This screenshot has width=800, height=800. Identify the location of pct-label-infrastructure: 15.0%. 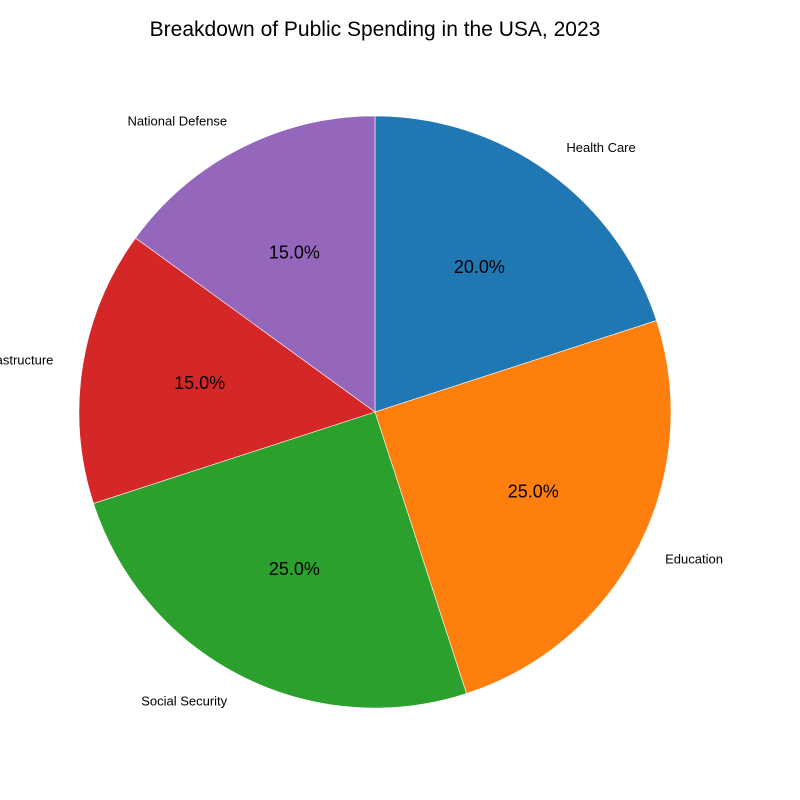
(199, 383).